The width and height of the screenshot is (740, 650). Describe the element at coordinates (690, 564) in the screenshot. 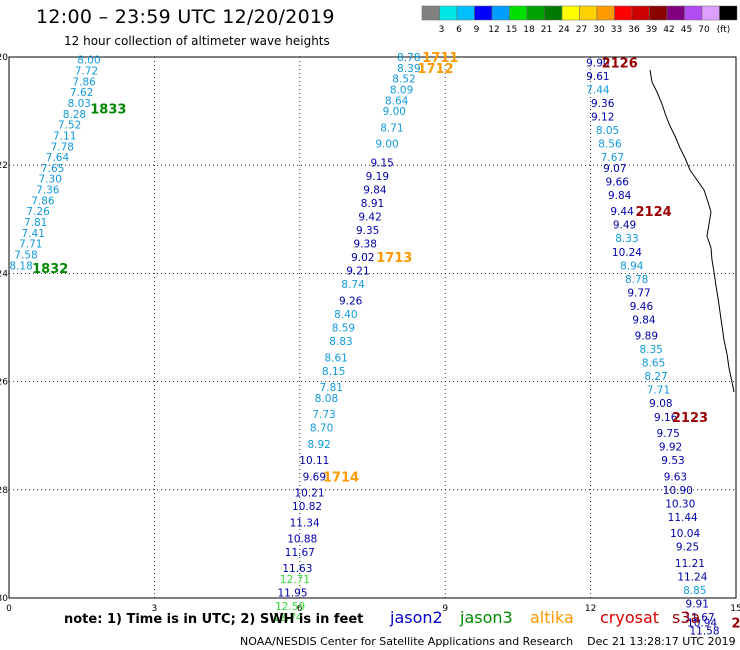

I see `swh-value-label: 11.21` at that location.